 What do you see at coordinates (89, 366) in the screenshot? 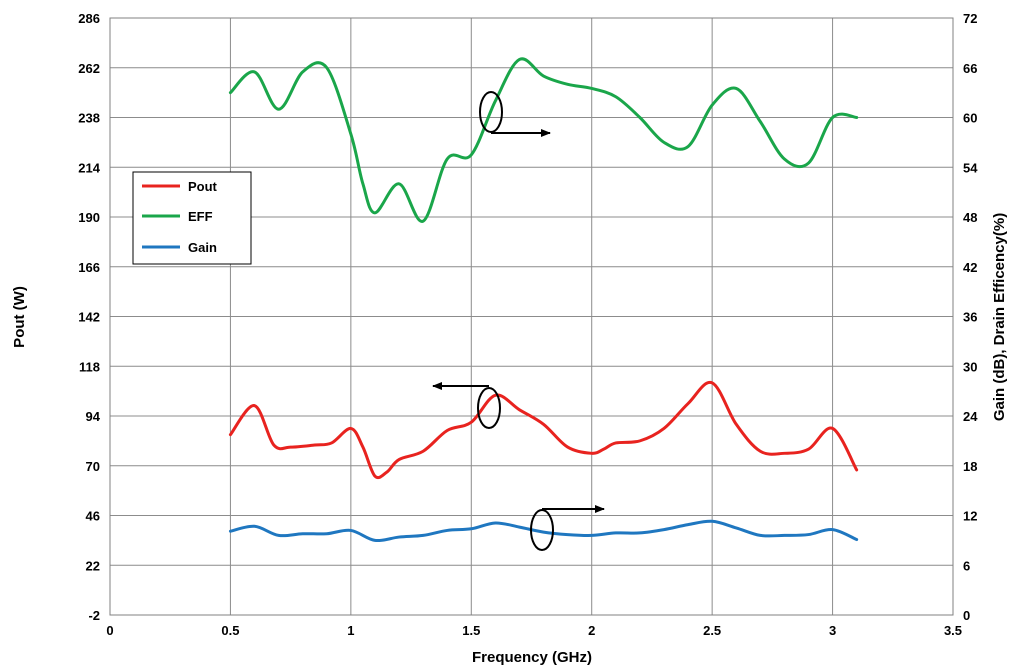
I see `left-y-tick-label: 118` at bounding box center [89, 366].